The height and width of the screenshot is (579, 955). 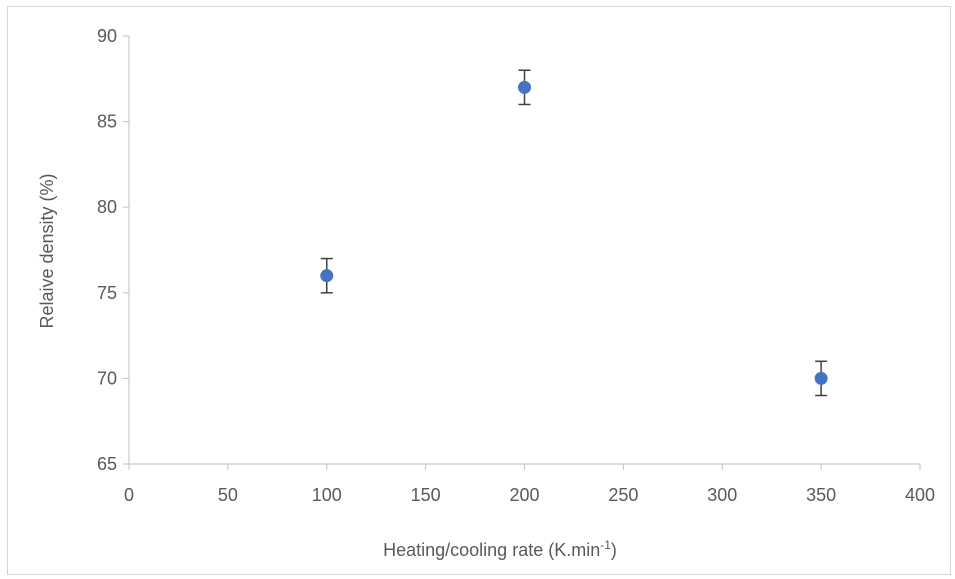 What do you see at coordinates (107, 122) in the screenshot?
I see `y-tick-label: 85` at bounding box center [107, 122].